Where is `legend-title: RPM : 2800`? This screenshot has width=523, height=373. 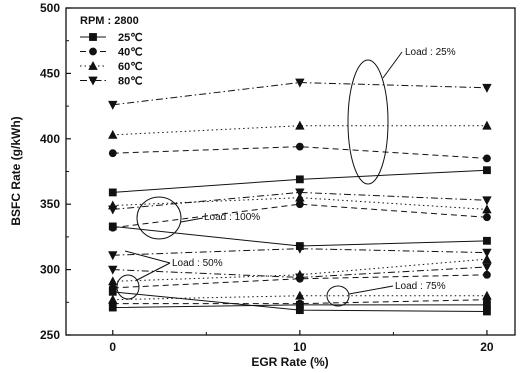 legend-title: RPM : 2800 is located at coordinates (109, 21).